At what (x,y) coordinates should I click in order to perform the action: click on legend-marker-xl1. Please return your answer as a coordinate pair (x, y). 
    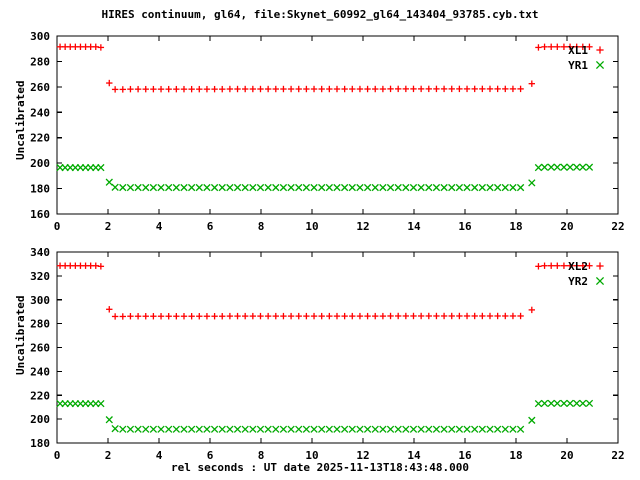
    Looking at the image, I should click on (600, 50).